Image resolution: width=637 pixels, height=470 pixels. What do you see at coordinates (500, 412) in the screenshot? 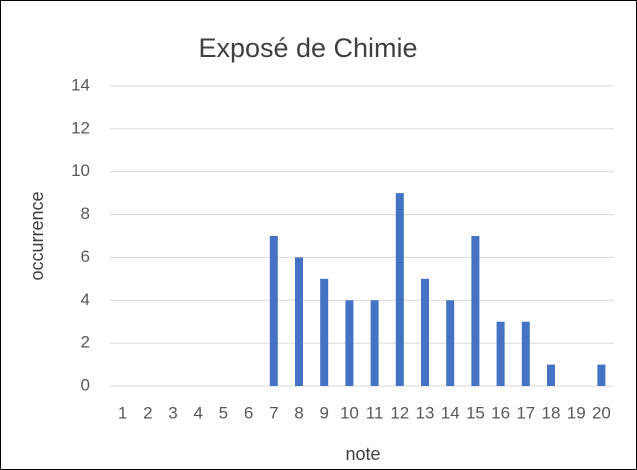
I see `x-tick-label: 16` at bounding box center [500, 412].